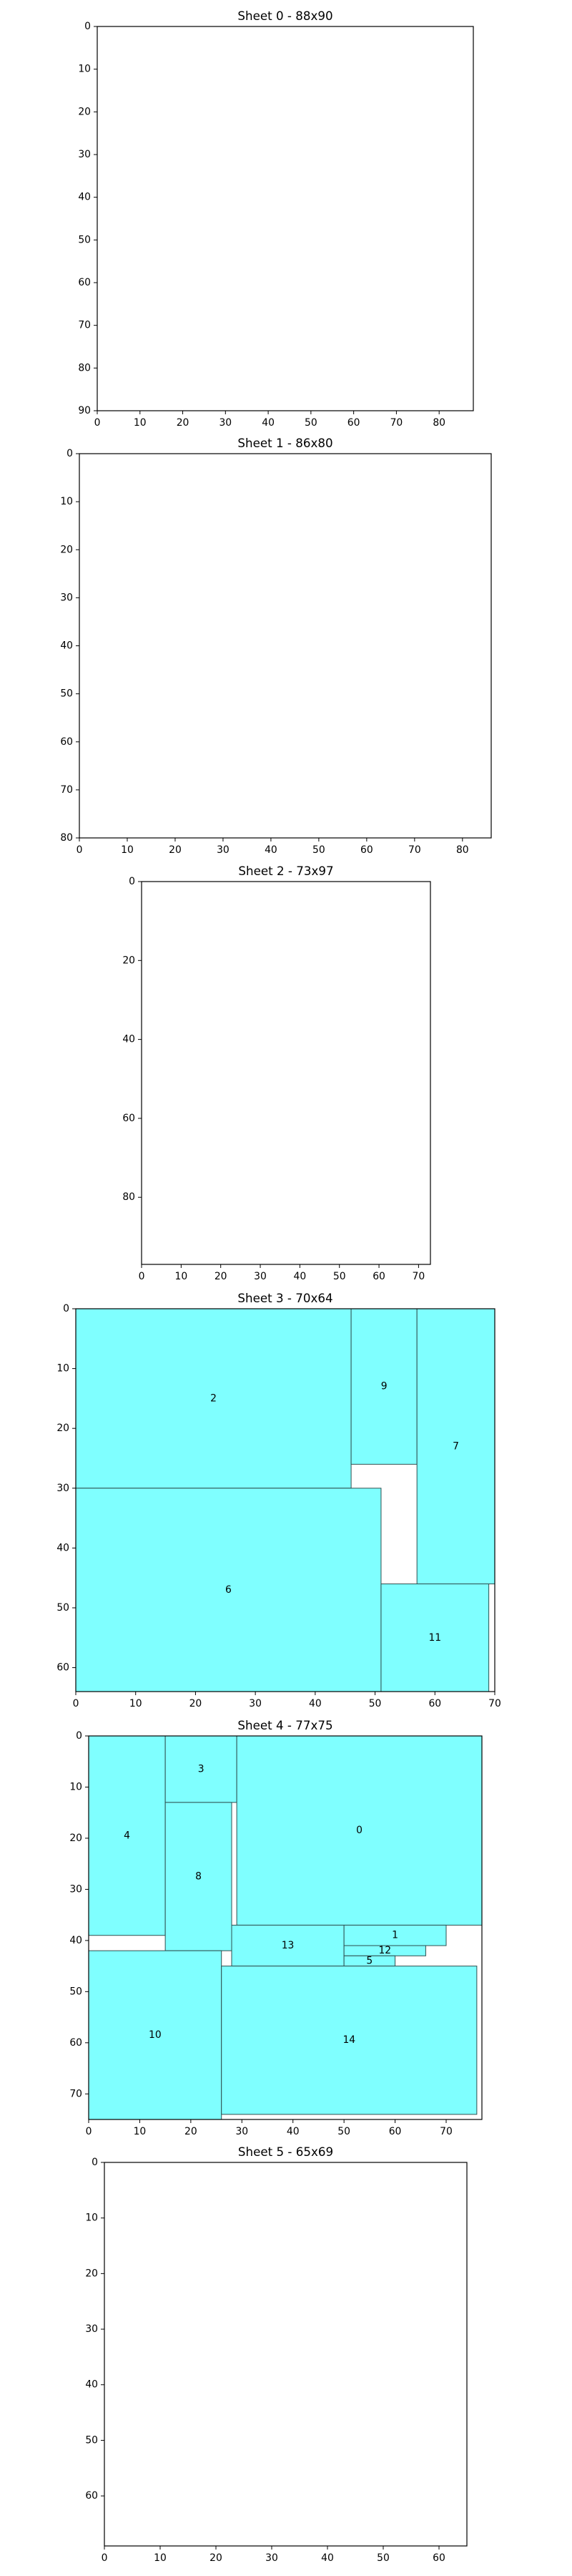  I want to click on piece-label: 5, so click(369, 1960).